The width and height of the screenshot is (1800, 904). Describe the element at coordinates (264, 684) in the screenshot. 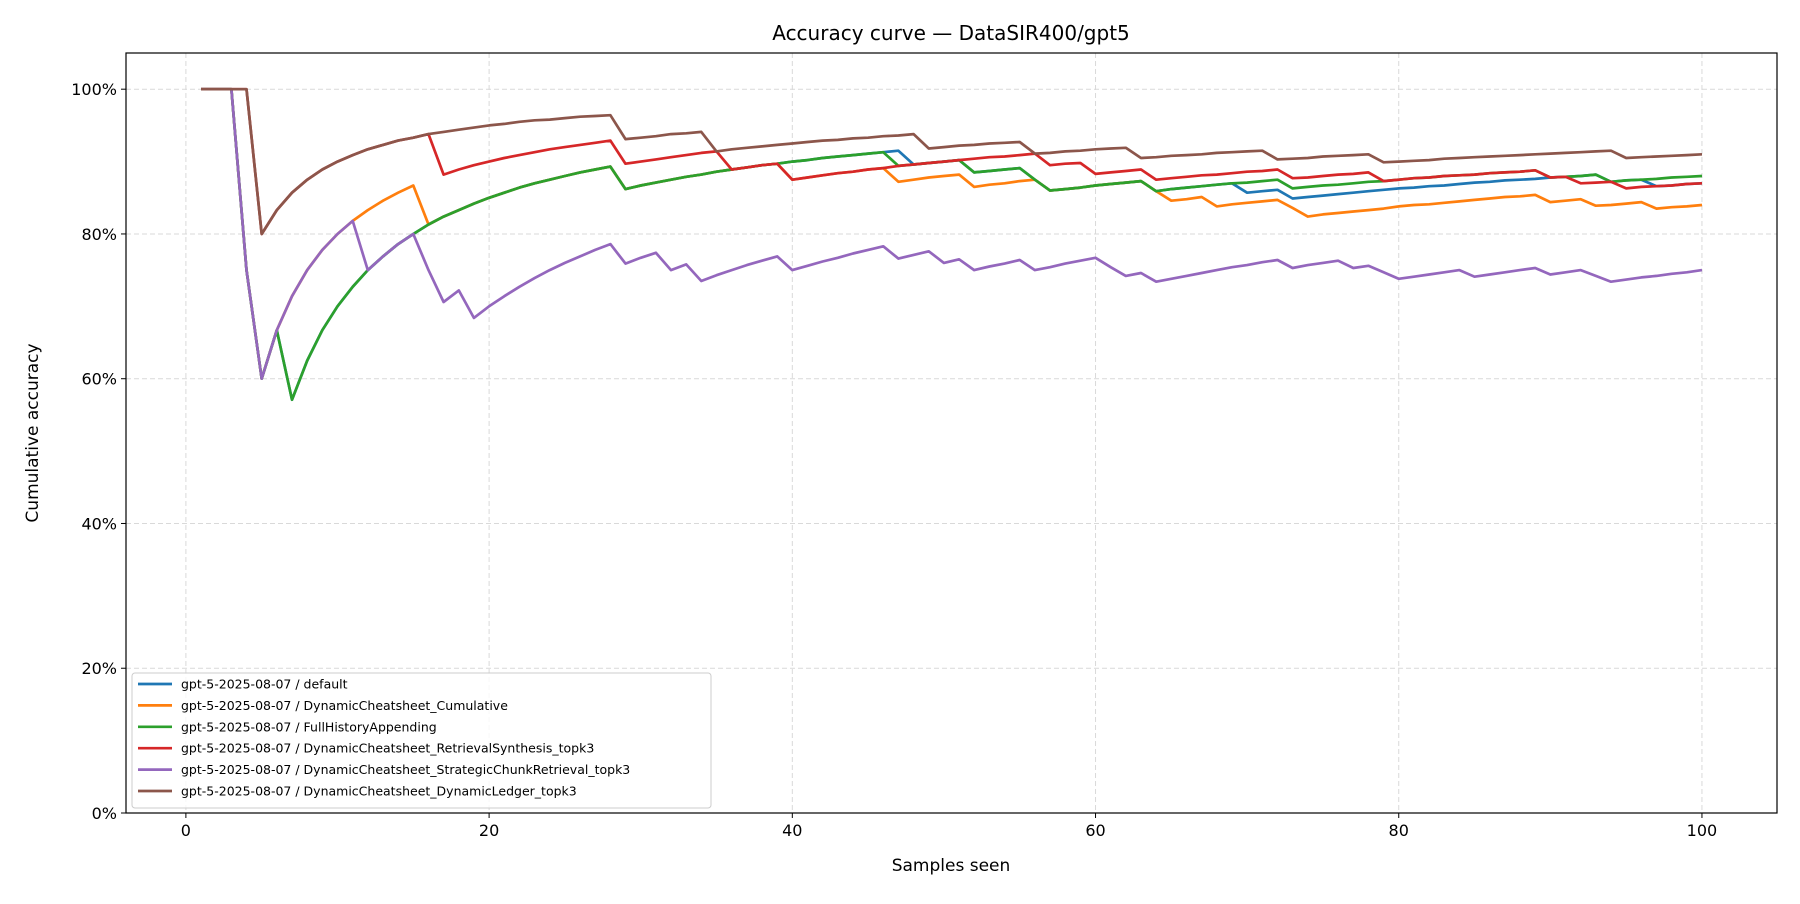

I see `legend-label: gpt-5-2025-08-07 / default` at that location.